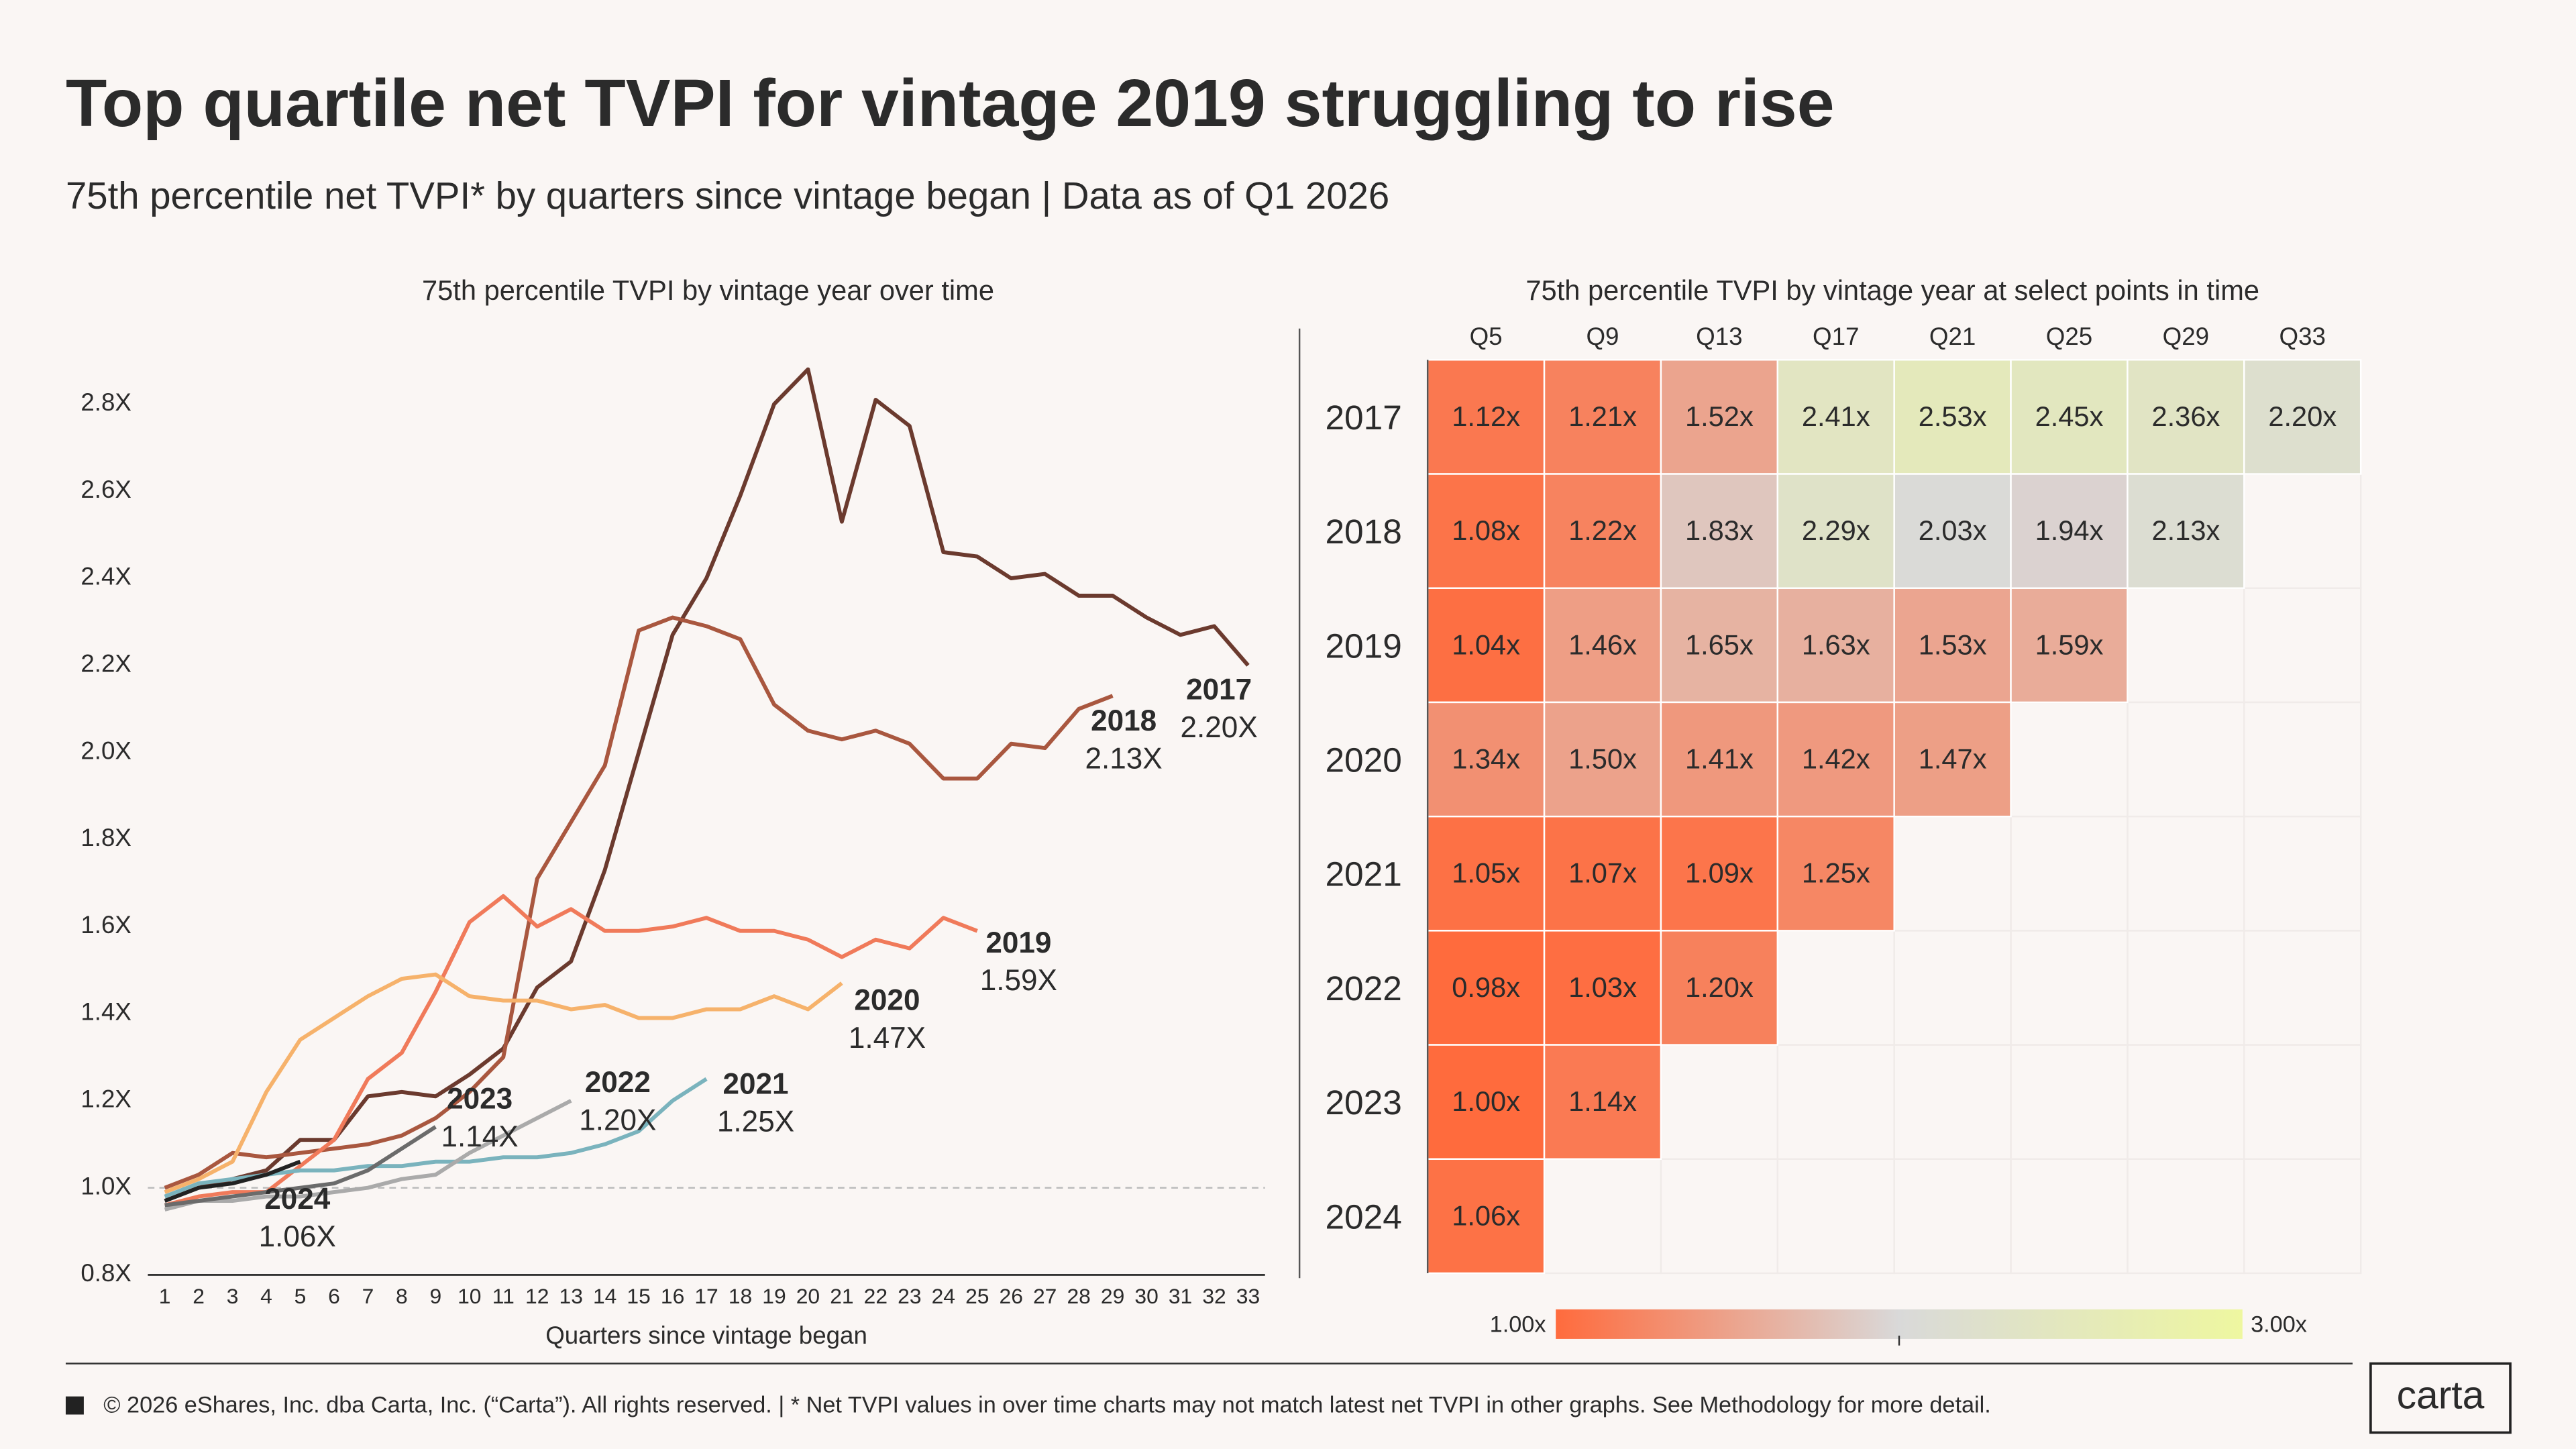 This screenshot has height=1449, width=2576. I want to click on colorbar-min-label: 1.00x, so click(1518, 1324).